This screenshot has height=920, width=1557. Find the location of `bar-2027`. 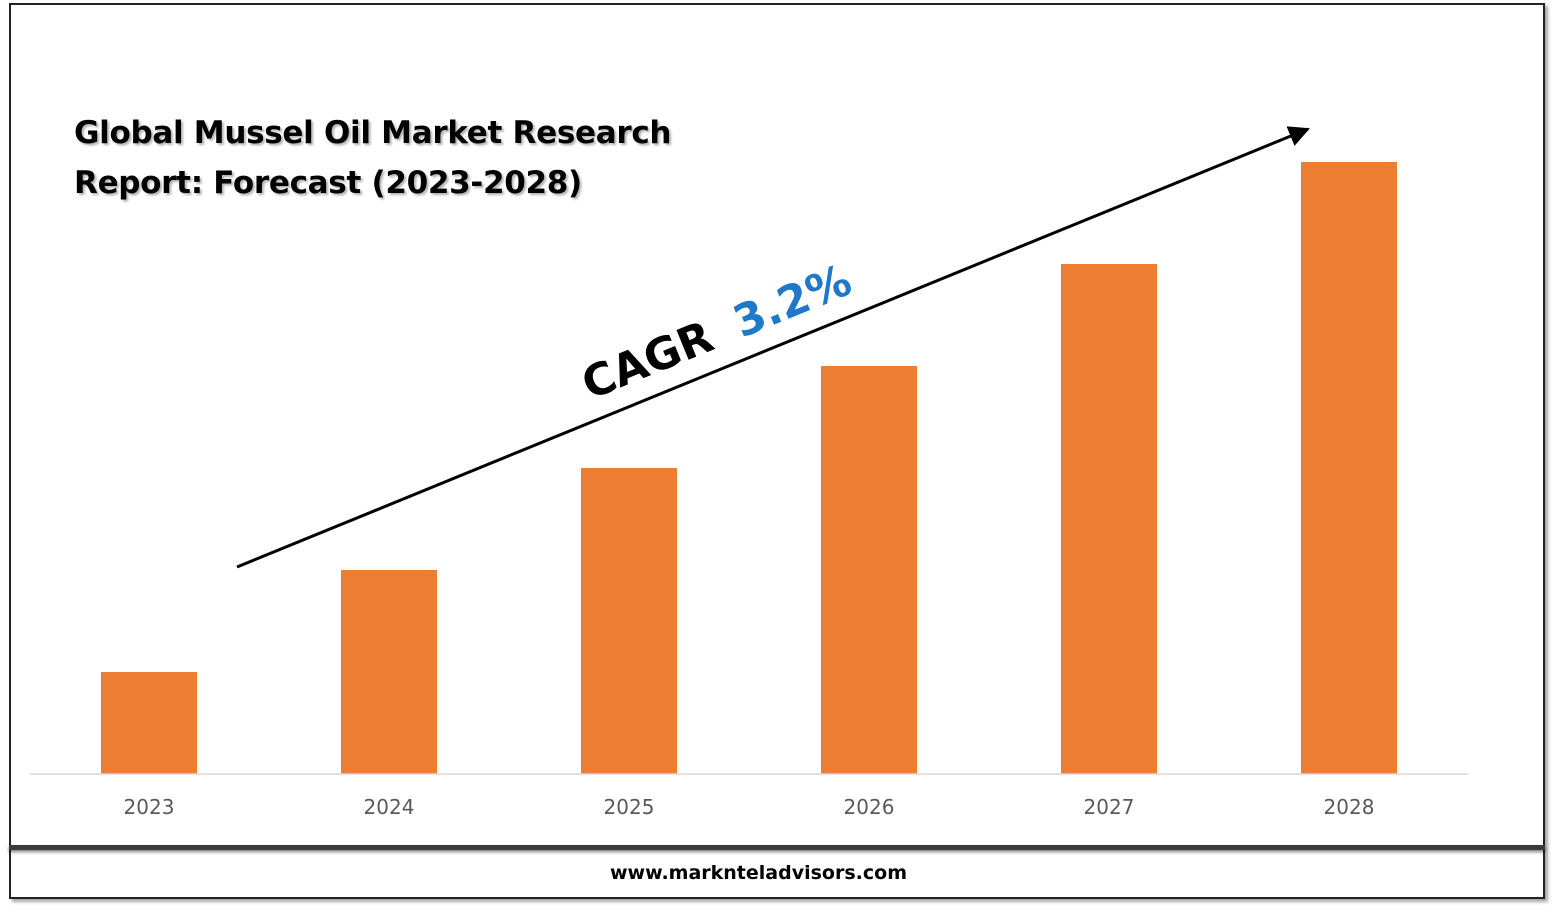

bar-2027 is located at coordinates (1109, 519).